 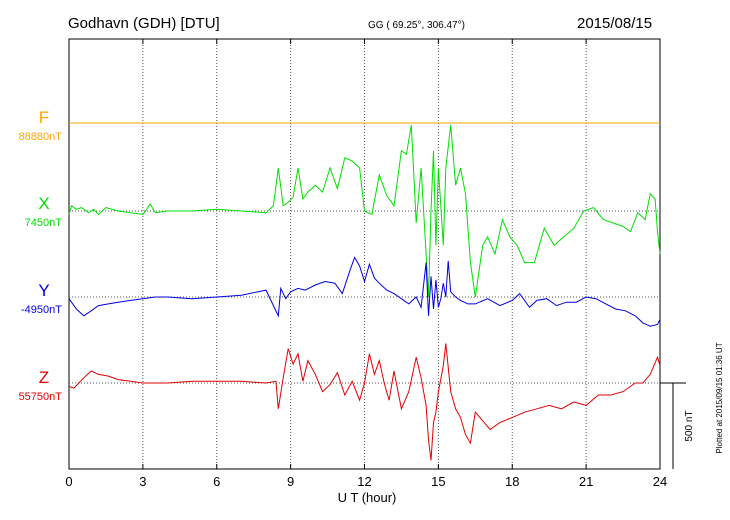 I want to click on x-tick-label: 24, so click(x=660, y=481).